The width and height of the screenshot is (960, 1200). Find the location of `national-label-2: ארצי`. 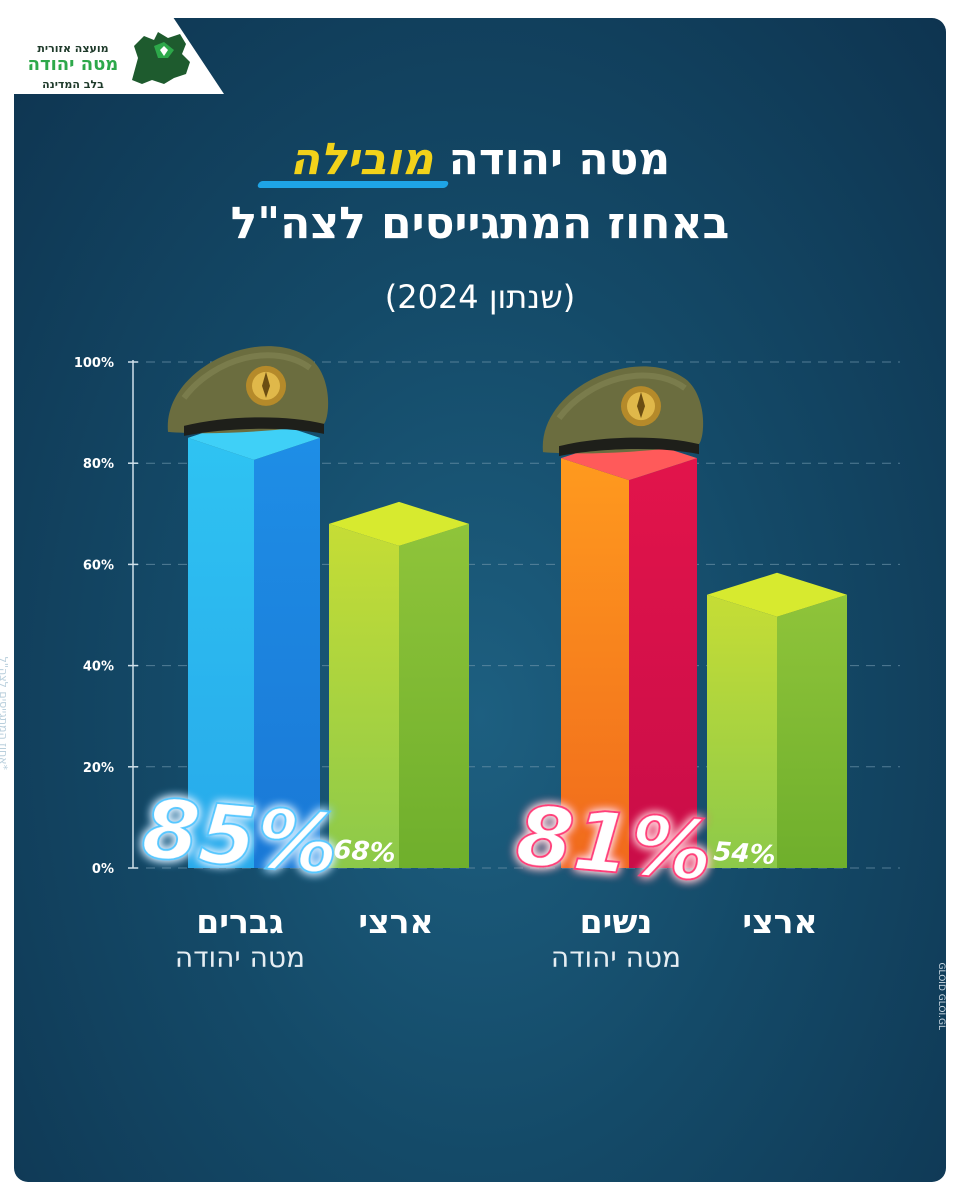

national-label-2: ארצי is located at coordinates (780, 921).